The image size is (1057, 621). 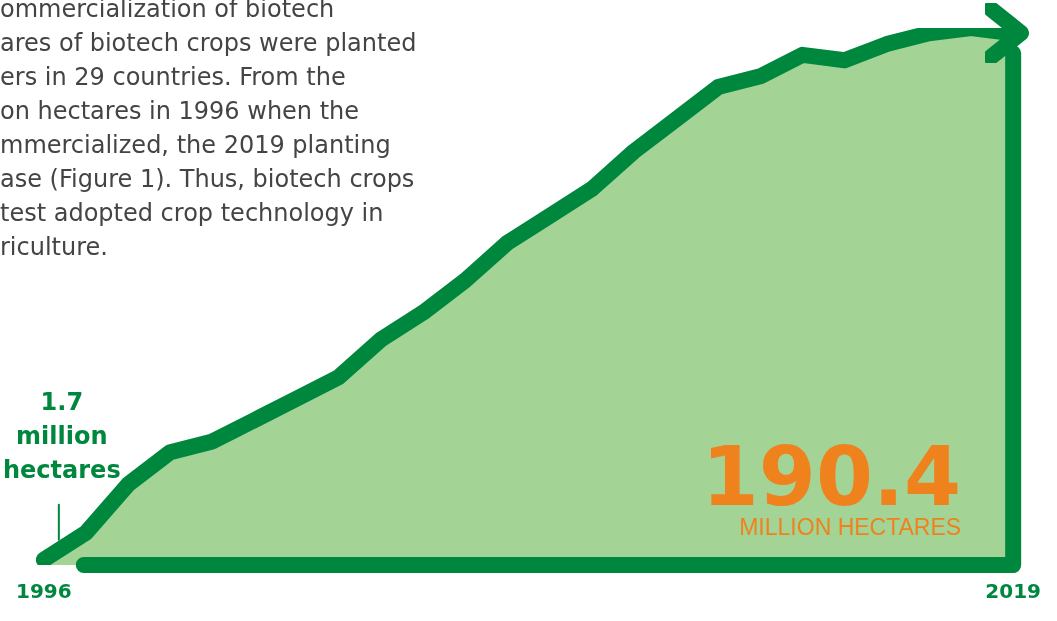 What do you see at coordinates (1013, 591) in the screenshot?
I see `x-tick-label: 2019` at bounding box center [1013, 591].